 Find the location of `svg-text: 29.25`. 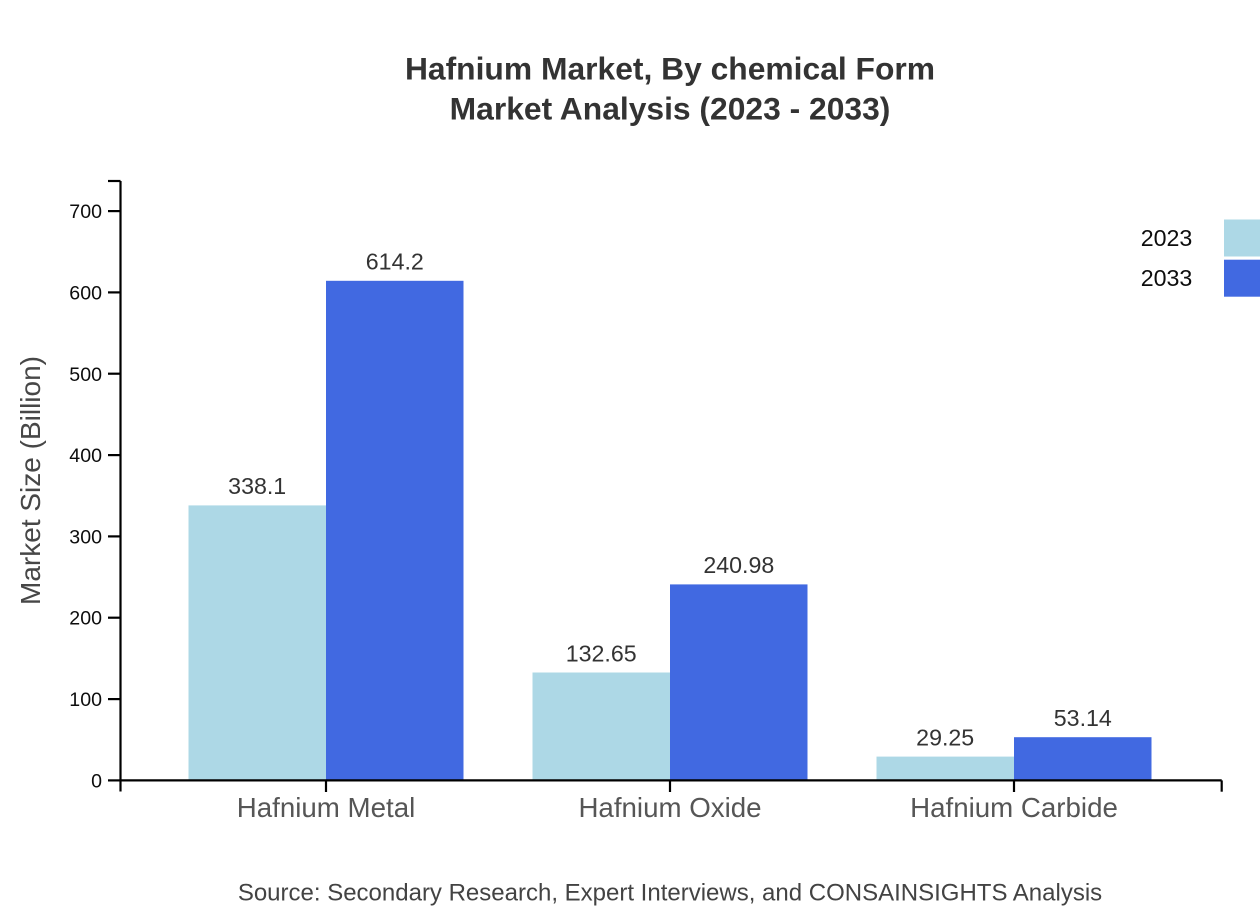

svg-text: 29.25 is located at coordinates (945, 737).